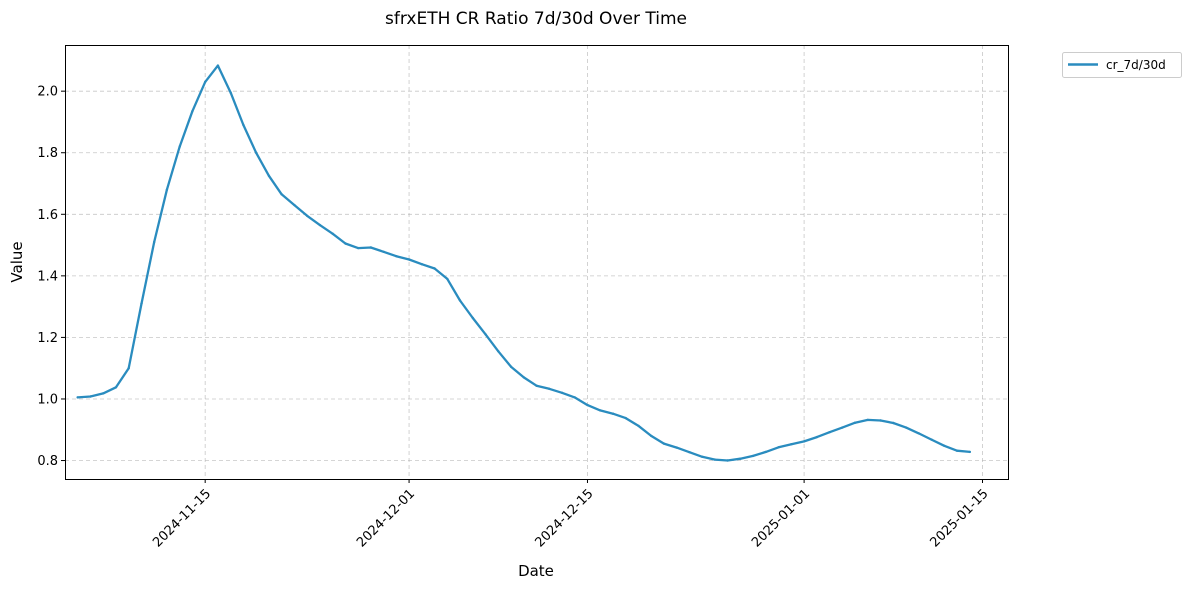 The height and width of the screenshot is (590, 1190). I want to click on x-tick-label: 2024-11-15, so click(182, 518).